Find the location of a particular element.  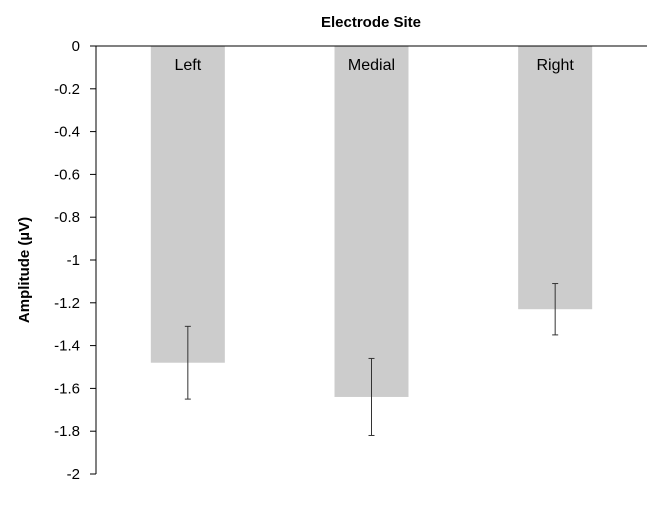

y-tick-label: -1 is located at coordinates (73, 260).